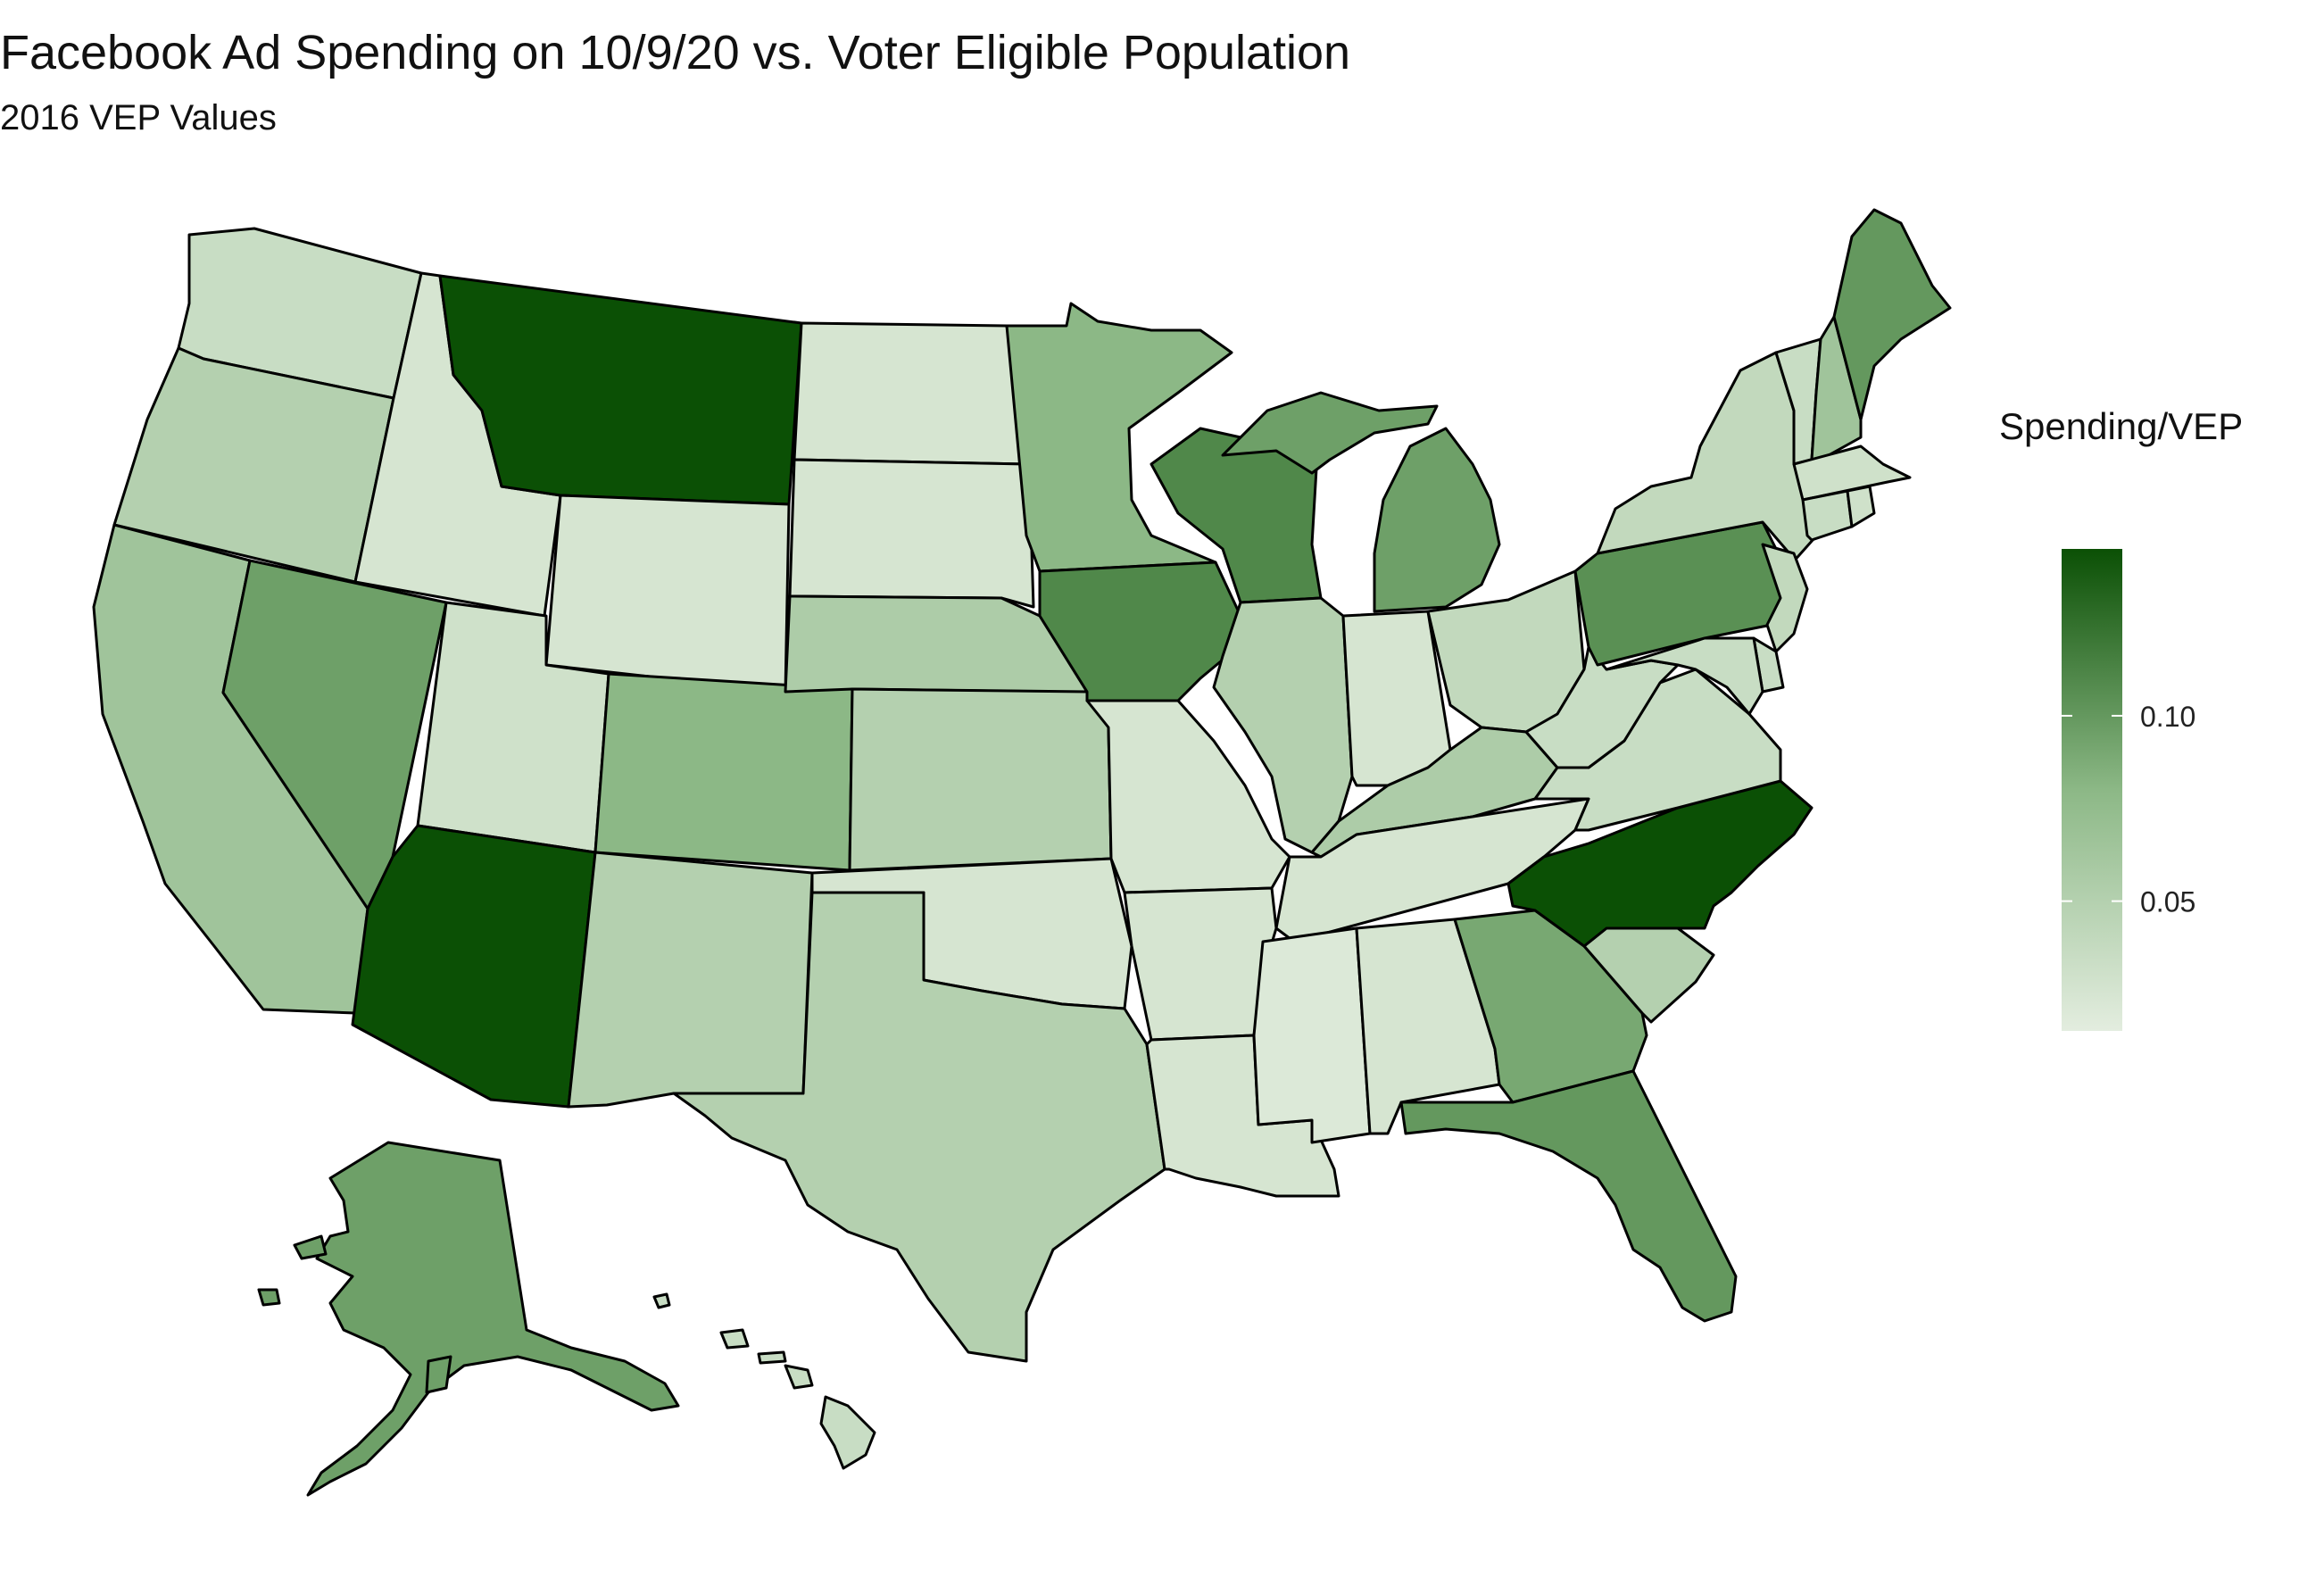 This screenshot has width=2324, height=1595. Describe the element at coordinates (1861, 506) in the screenshot. I see `state-ri` at that location.